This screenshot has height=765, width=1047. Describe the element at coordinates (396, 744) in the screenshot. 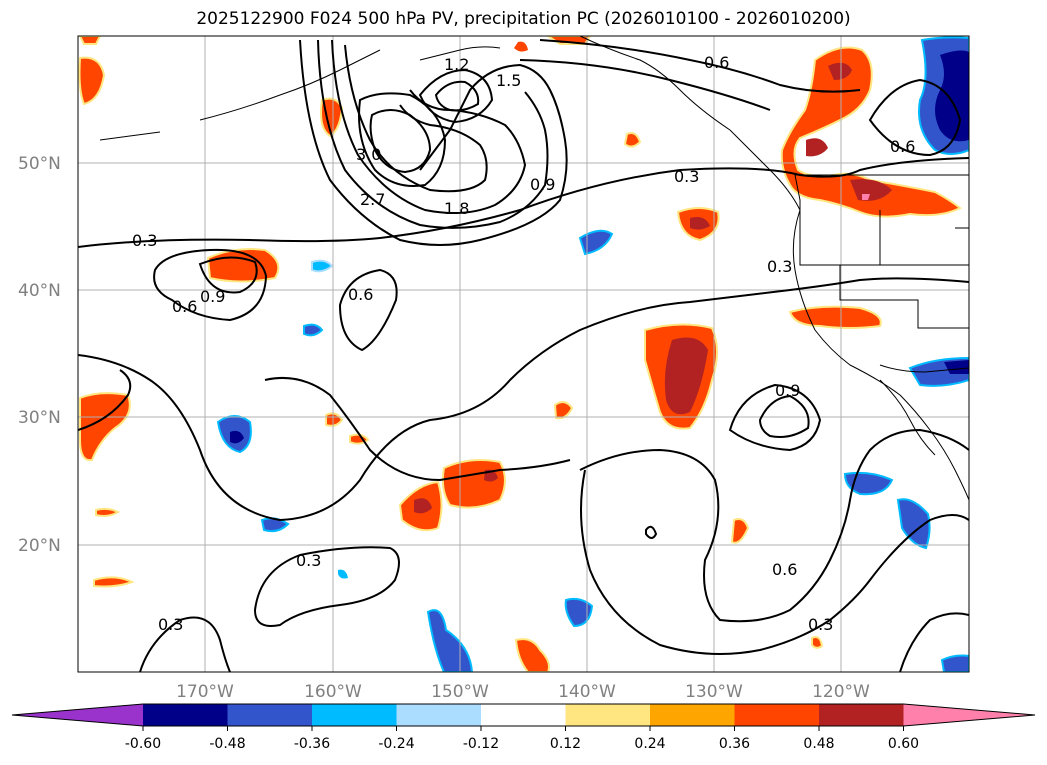

I see `colorbar-tick-label: -0.24` at that location.